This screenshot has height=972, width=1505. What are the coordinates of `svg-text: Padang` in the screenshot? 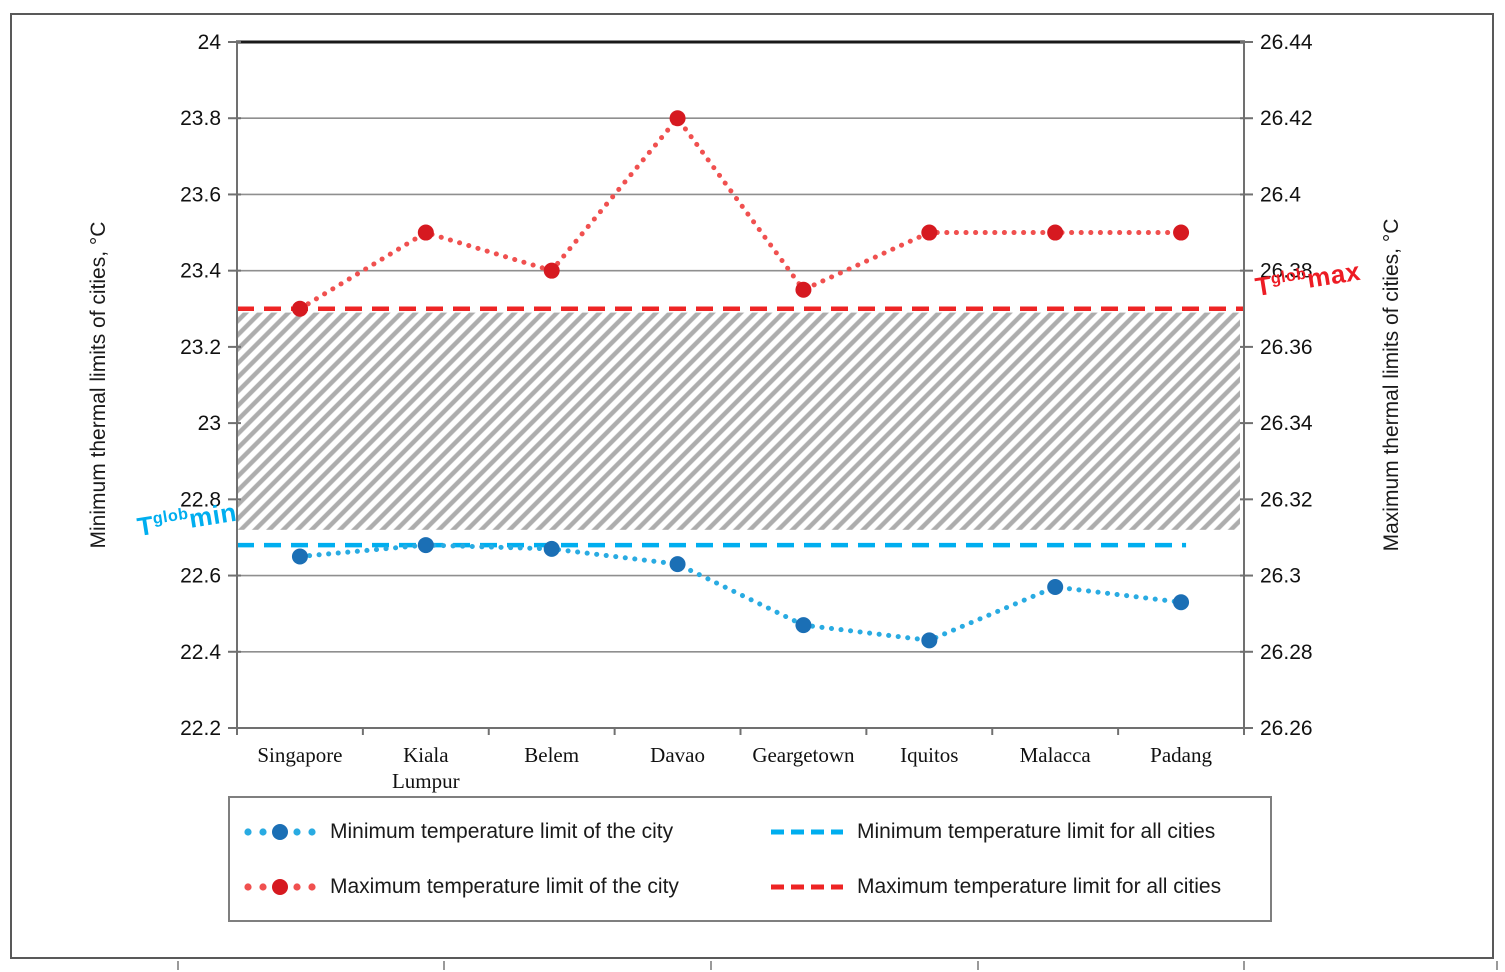 It's located at (1181, 755).